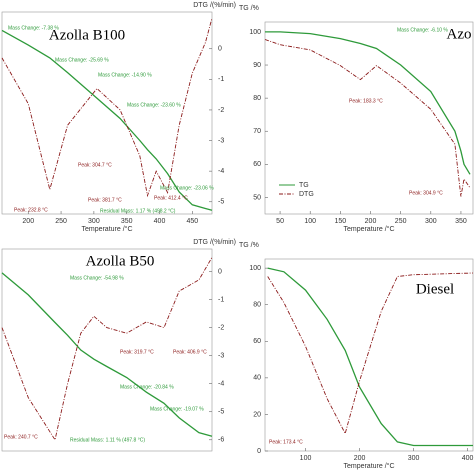 The image size is (474, 474). What do you see at coordinates (257, 65) in the screenshot?
I see `y-tick-label: 90` at bounding box center [257, 65].